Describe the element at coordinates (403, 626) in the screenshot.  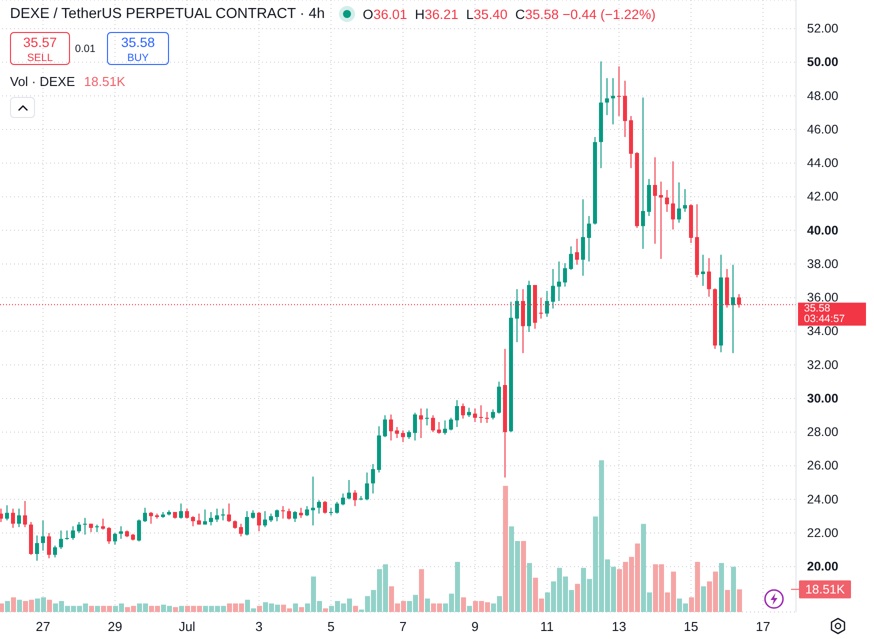
I see `x-tick-label: 7` at that location.